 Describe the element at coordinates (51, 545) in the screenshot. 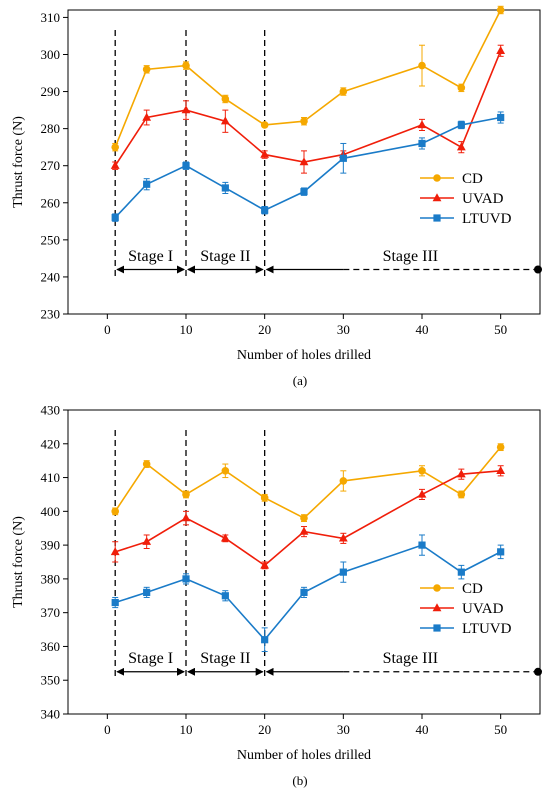

I see `y-tick-label: 390` at that location.